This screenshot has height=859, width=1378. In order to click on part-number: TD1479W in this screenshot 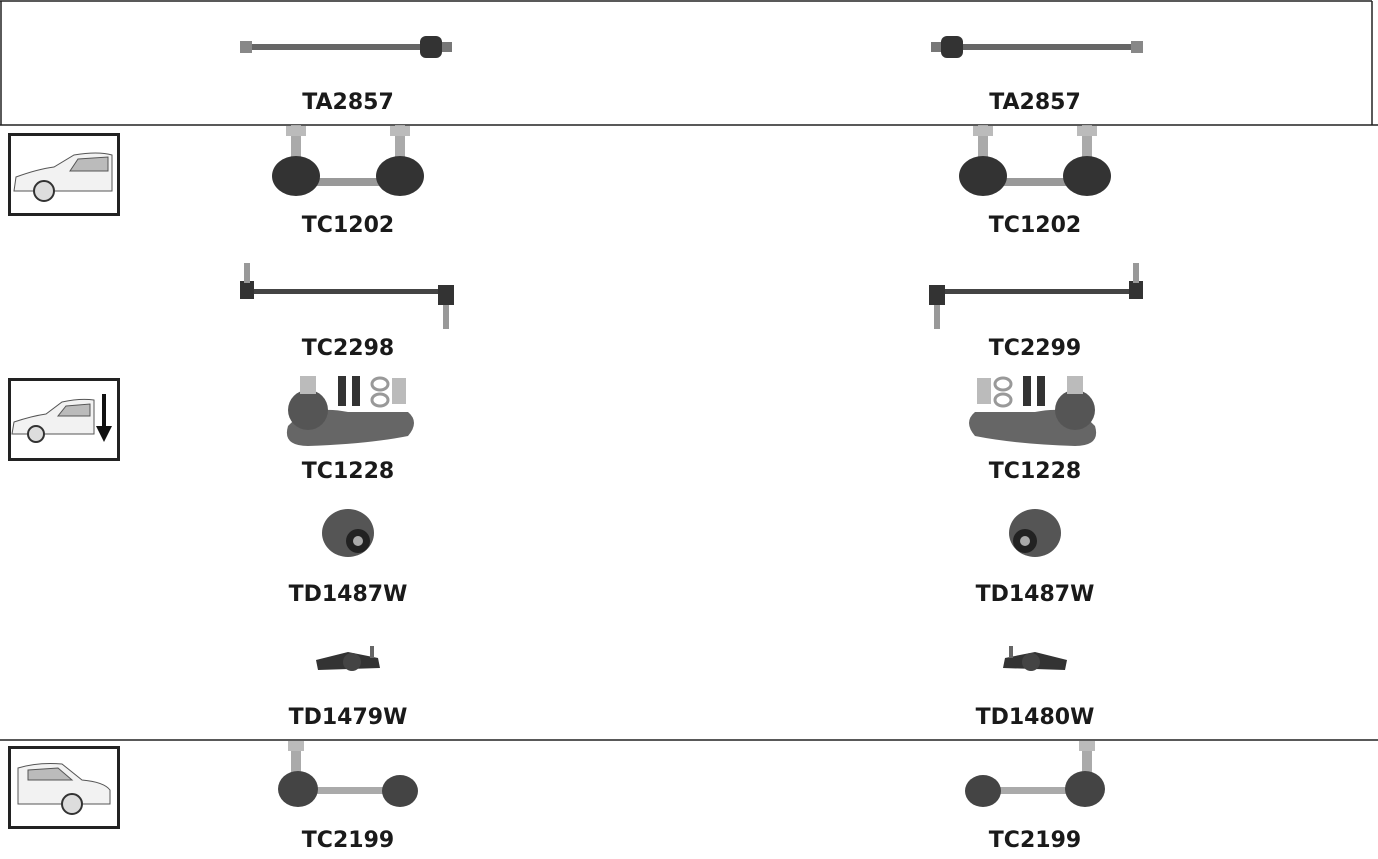, I will do `click(348, 717)`.